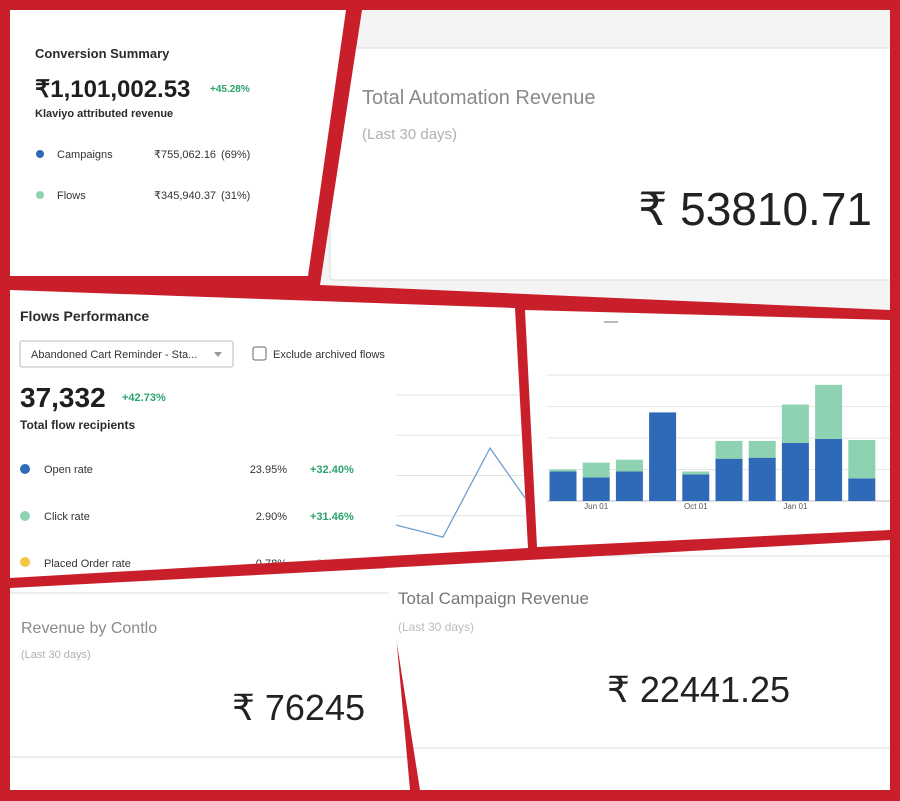 Image resolution: width=900 pixels, height=801 pixels. What do you see at coordinates (259, 353) in the screenshot?
I see `checkbox` at bounding box center [259, 353].